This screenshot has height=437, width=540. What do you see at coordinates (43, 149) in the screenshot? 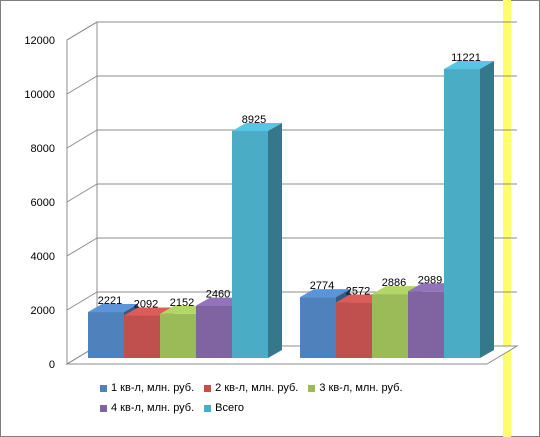
I see `y-tick-label: 8000` at bounding box center [43, 149].